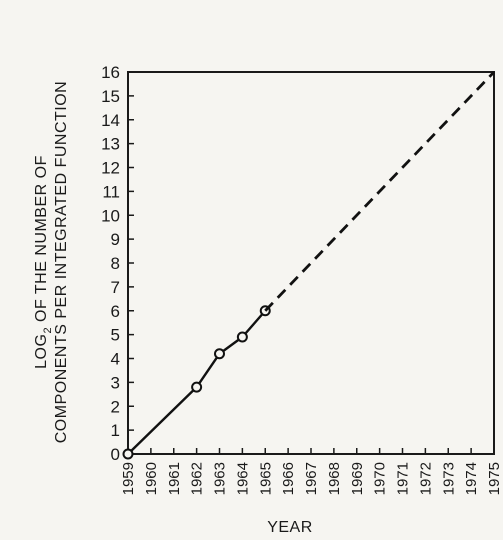  Describe the element at coordinates (110, 144) in the screenshot. I see `y-tick-label: 13` at that location.